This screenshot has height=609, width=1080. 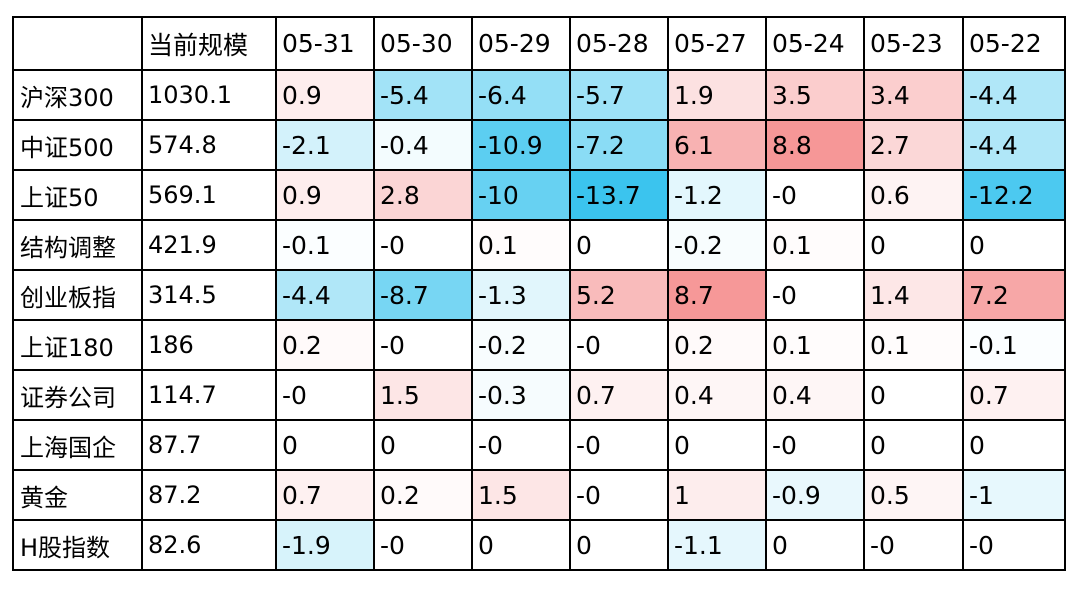 What do you see at coordinates (913, 43) in the screenshot?
I see `header-date: 05-23` at bounding box center [913, 43].